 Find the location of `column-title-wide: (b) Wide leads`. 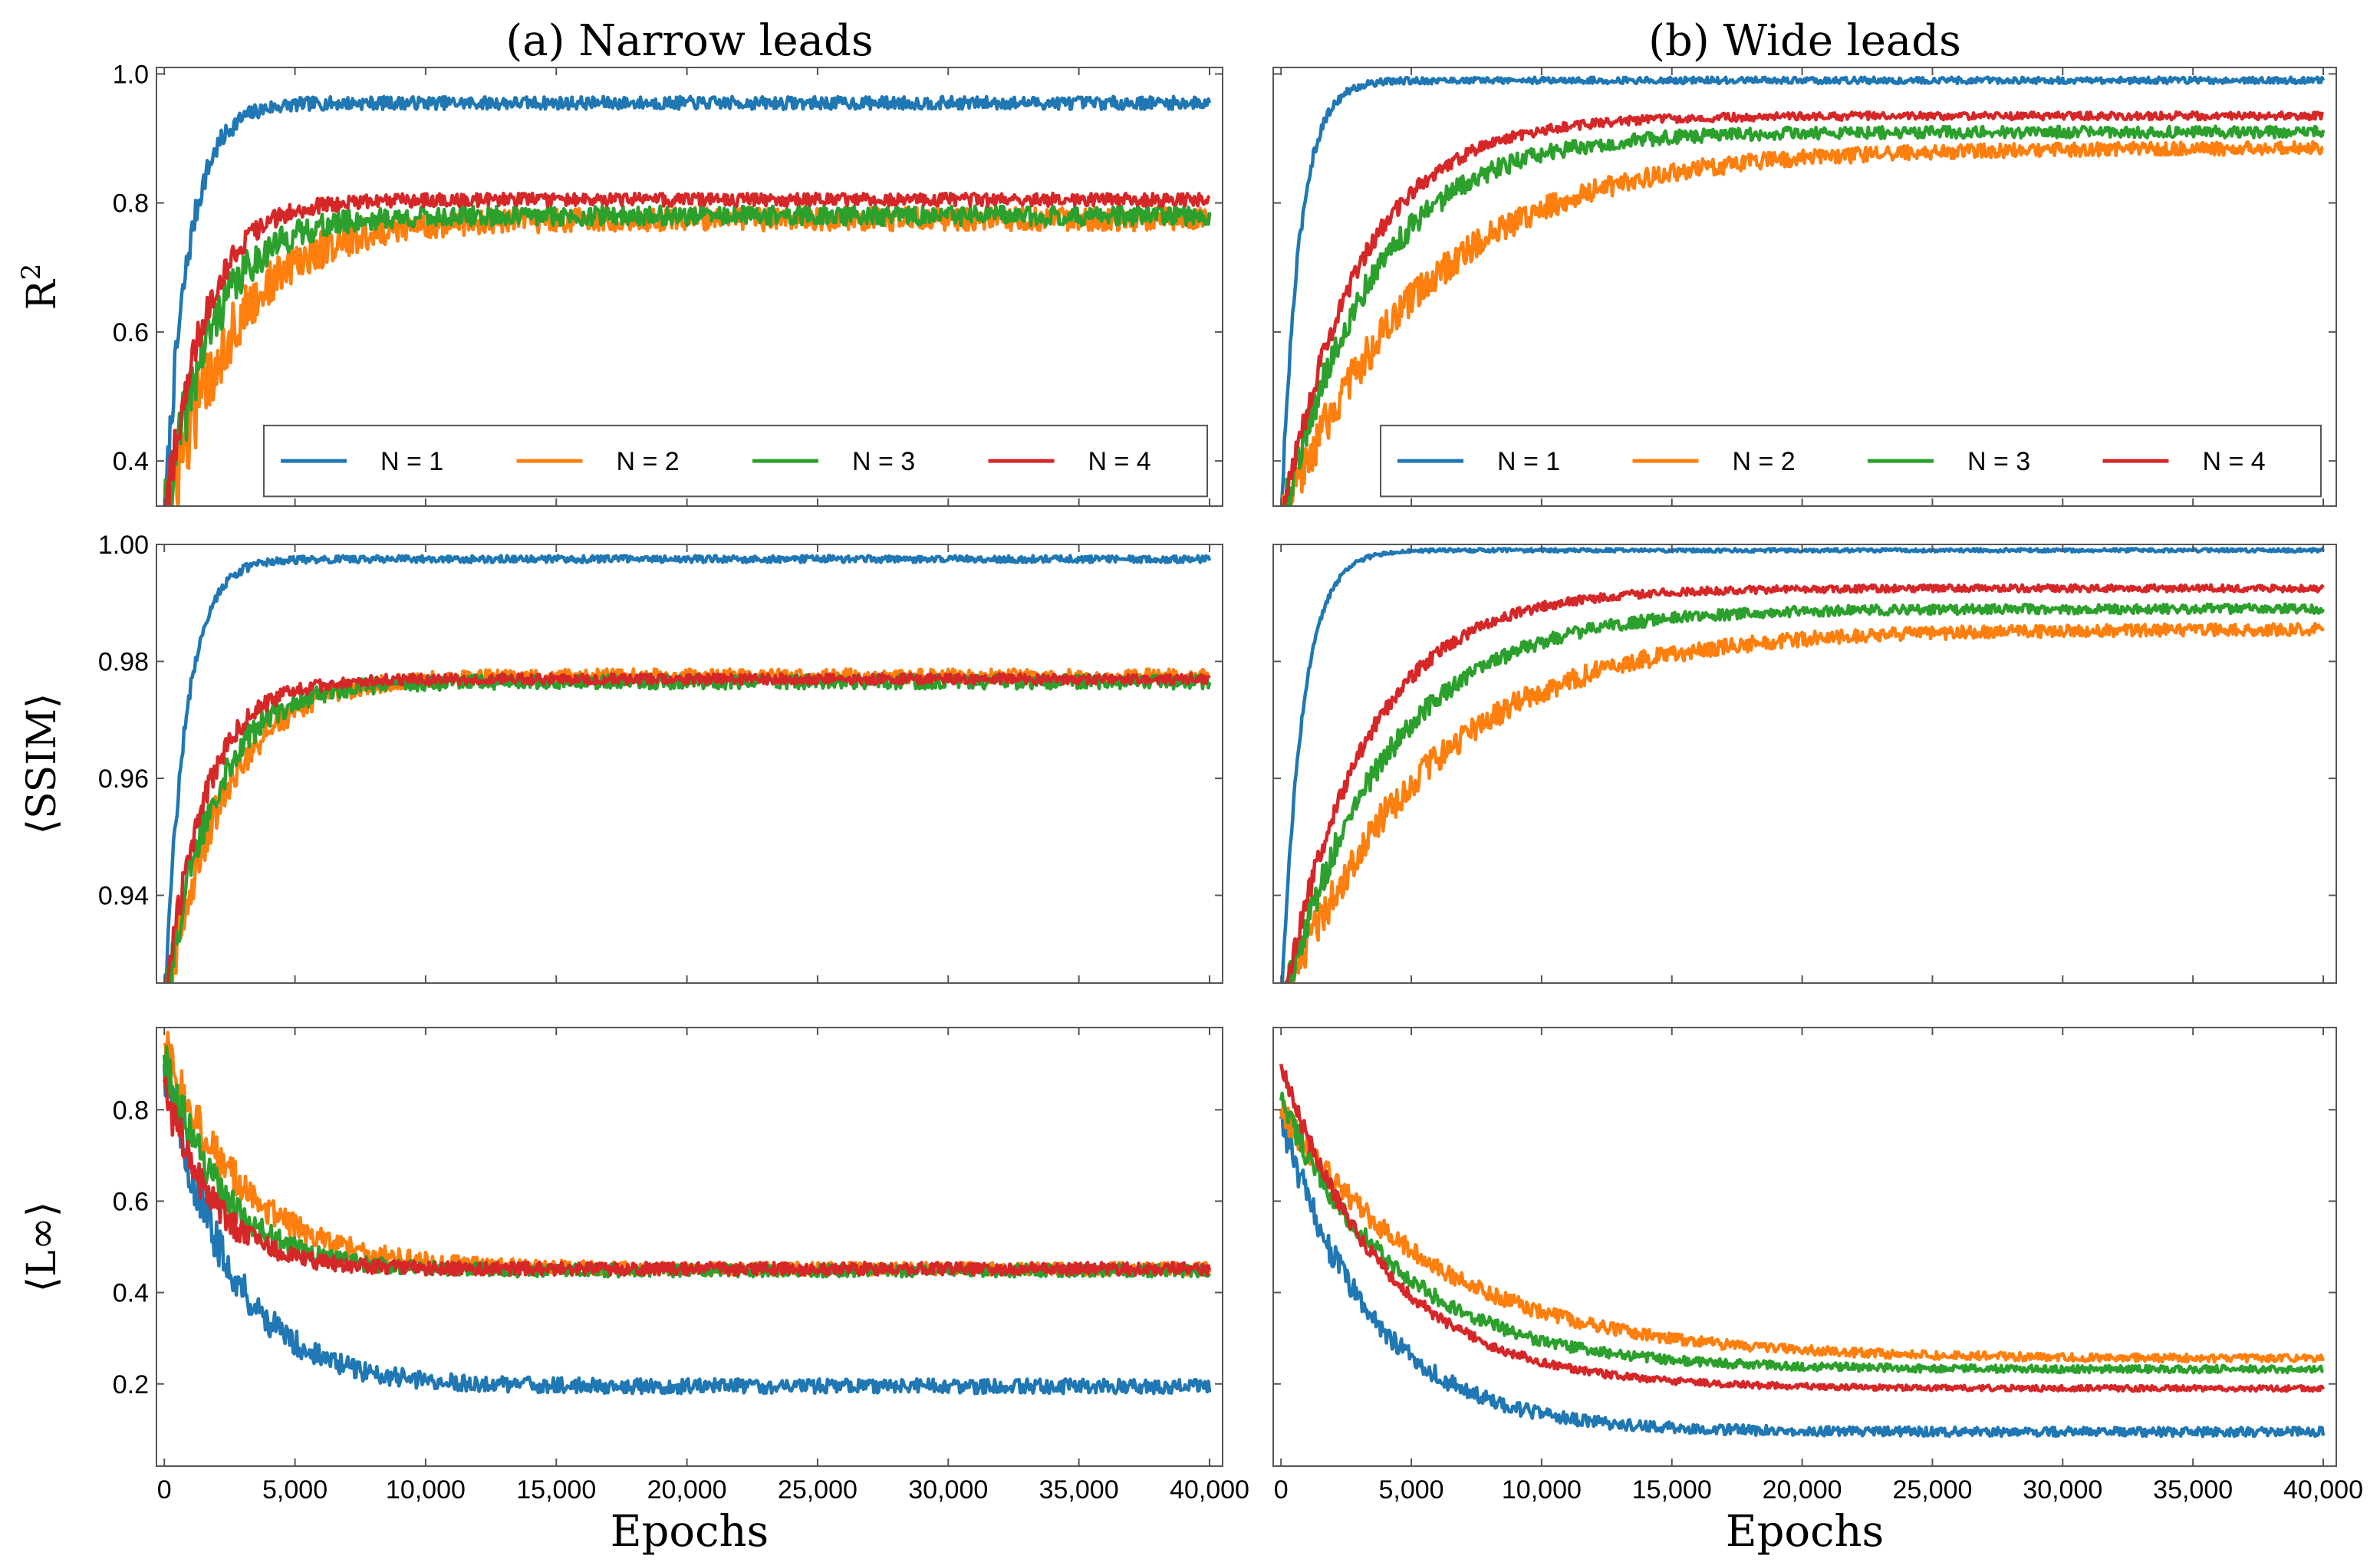

column-title-wide: (b) Wide leads is located at coordinates (1804, 41).